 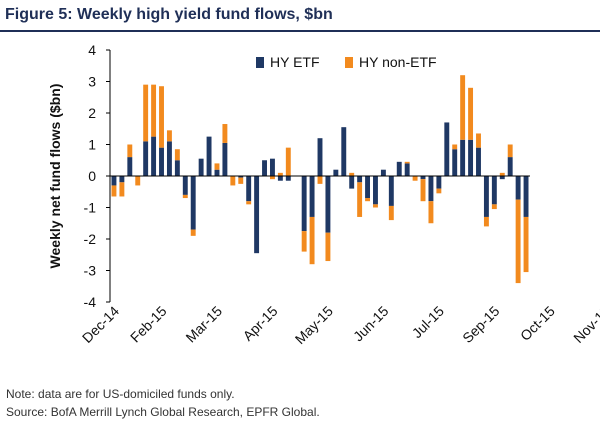 What do you see at coordinates (300, 31) in the screenshot?
I see `title-rule` at bounding box center [300, 31].